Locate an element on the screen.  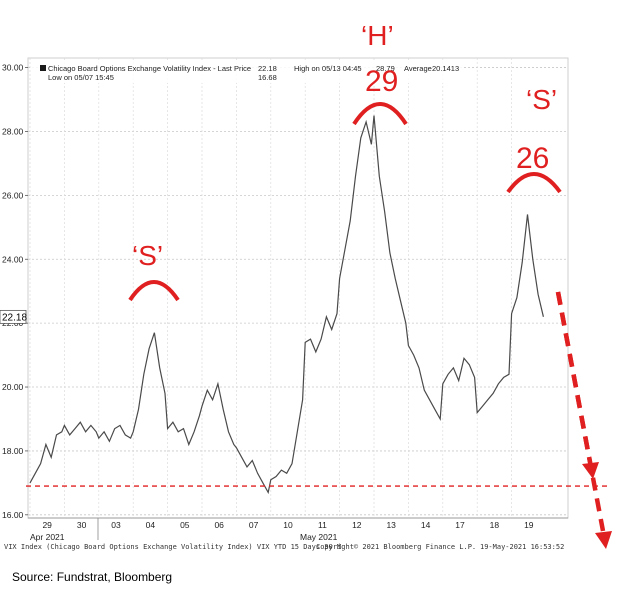
y-tick-label: 20.00 is located at coordinates (13, 387).